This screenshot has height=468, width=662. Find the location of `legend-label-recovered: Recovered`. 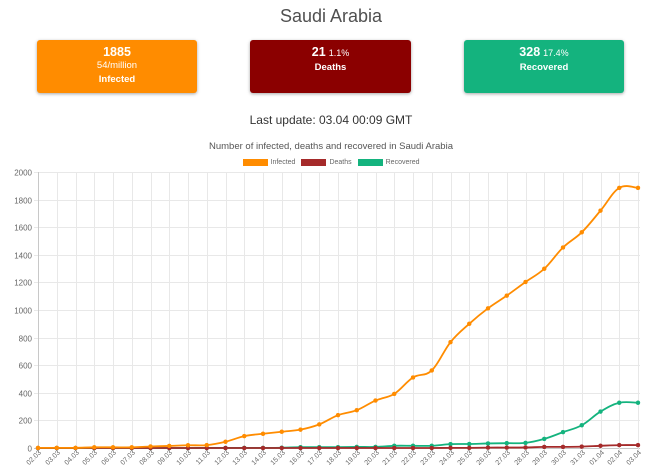

legend-label-recovered: Recovered is located at coordinates (402, 162).